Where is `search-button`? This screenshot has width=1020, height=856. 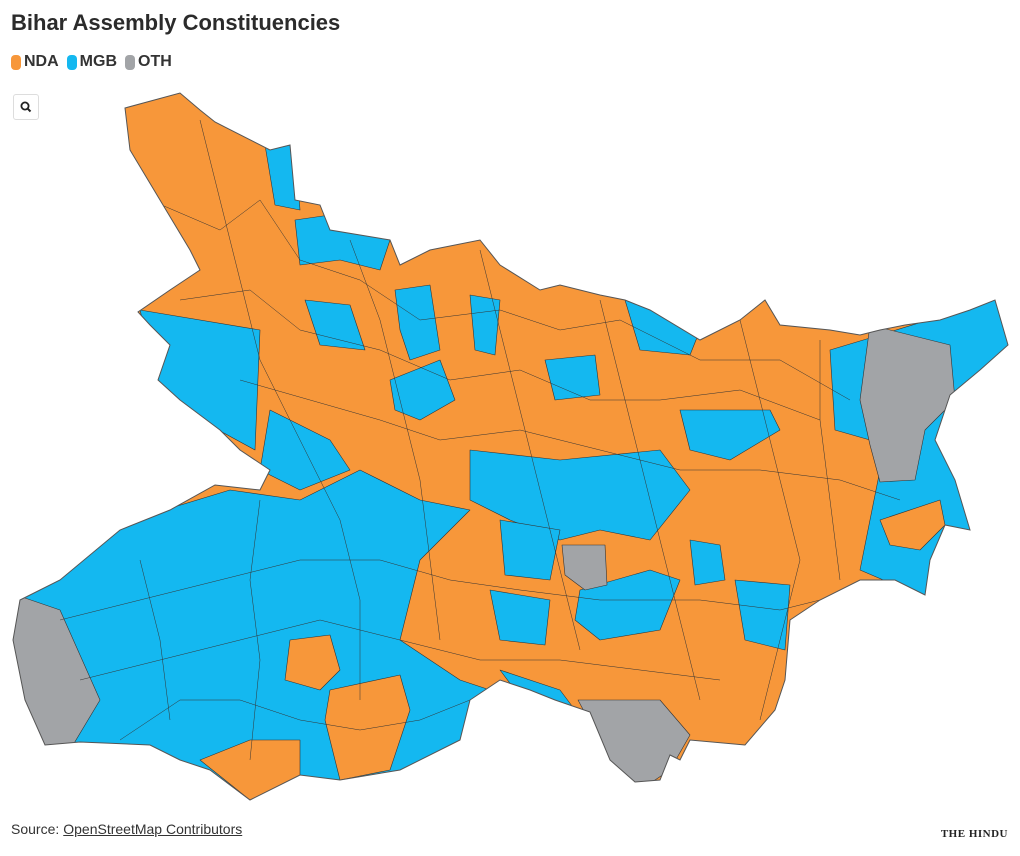
search-button is located at coordinates (26, 107).